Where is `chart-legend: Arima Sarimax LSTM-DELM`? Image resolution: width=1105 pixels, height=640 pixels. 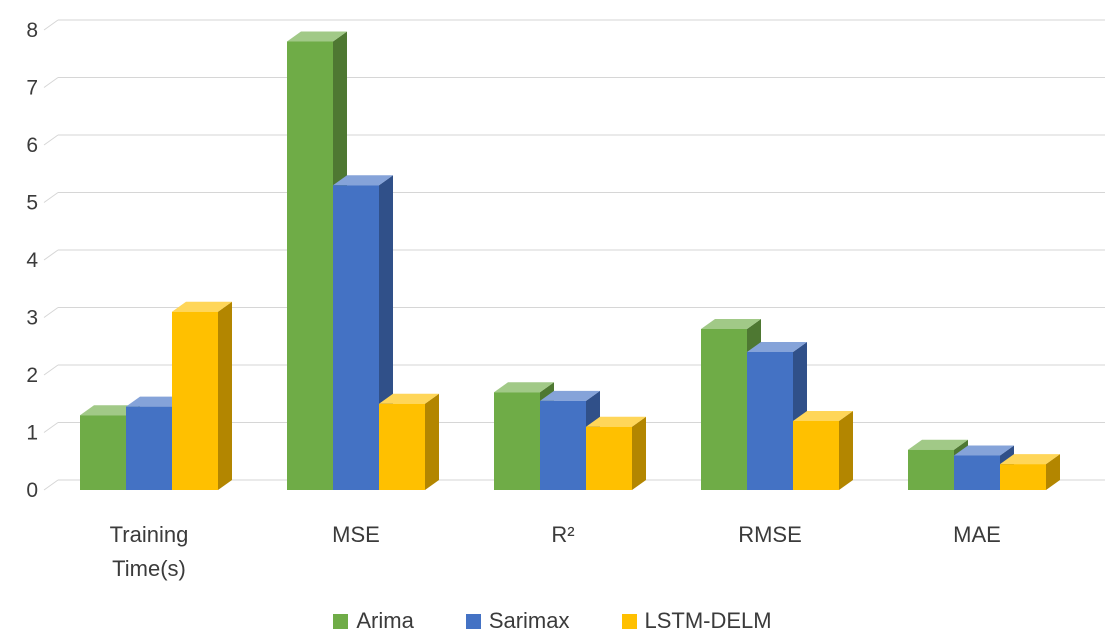
chart-legend: Arima Sarimax LSTM-DELM is located at coordinates (552, 621).